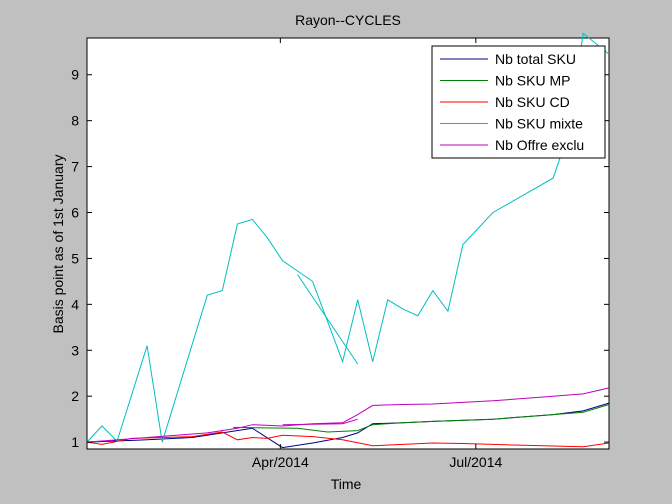 Image resolution: width=672 pixels, height=504 pixels. What do you see at coordinates (421, 418) in the screenshot?
I see `series-line-nb-sku-mp` at bounding box center [421, 418].